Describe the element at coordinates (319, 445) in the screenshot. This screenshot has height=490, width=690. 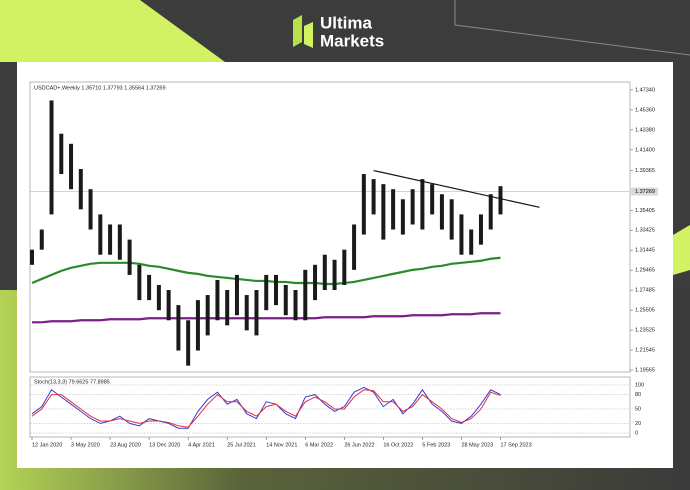
I see `x-tick-label: 6 Mar 2022` at that location.